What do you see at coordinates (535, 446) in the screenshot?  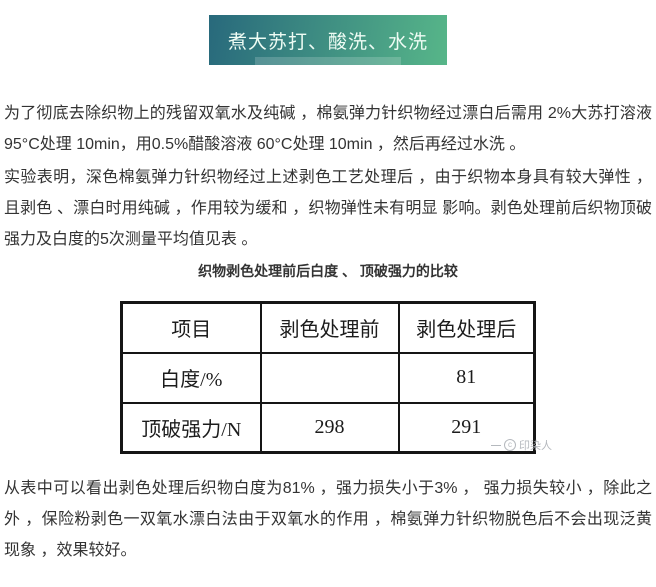 I see `watermark-label: 印染人` at bounding box center [535, 446].